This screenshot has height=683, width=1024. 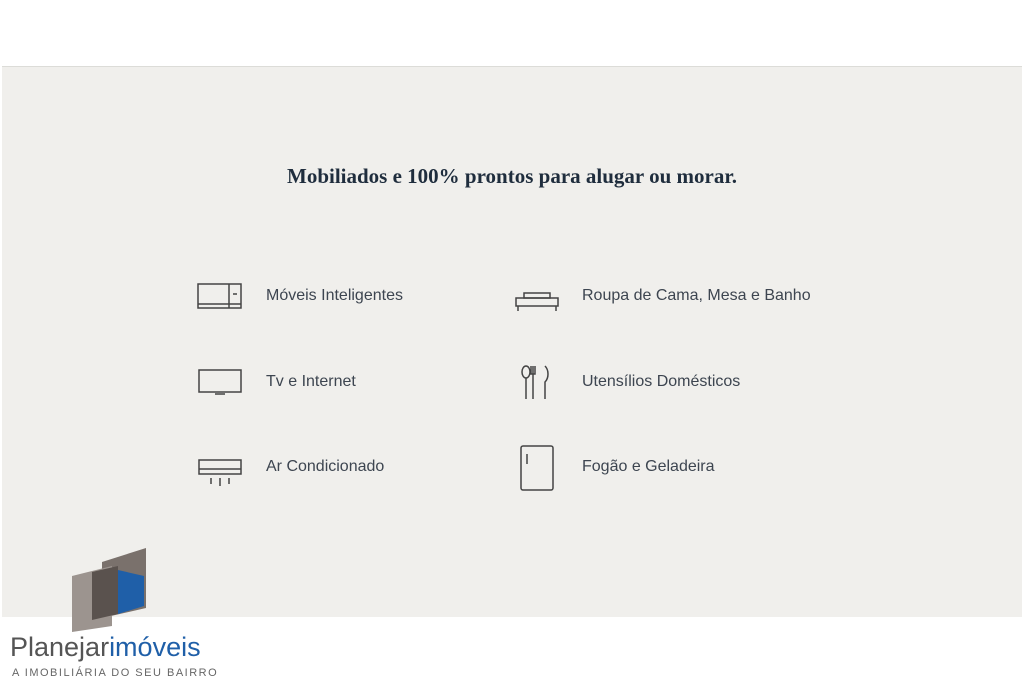 I want to click on fridge-icon, so click(x=537, y=468).